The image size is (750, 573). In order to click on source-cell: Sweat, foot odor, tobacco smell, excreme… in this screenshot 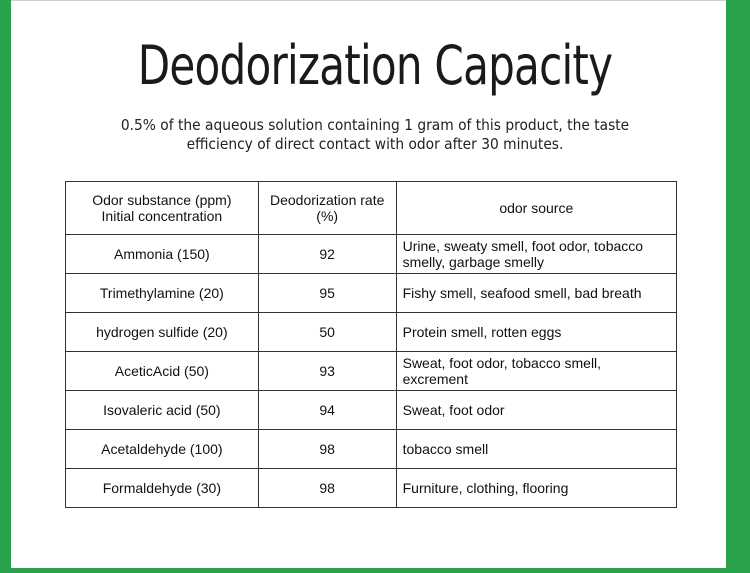, I will do `click(536, 371)`.